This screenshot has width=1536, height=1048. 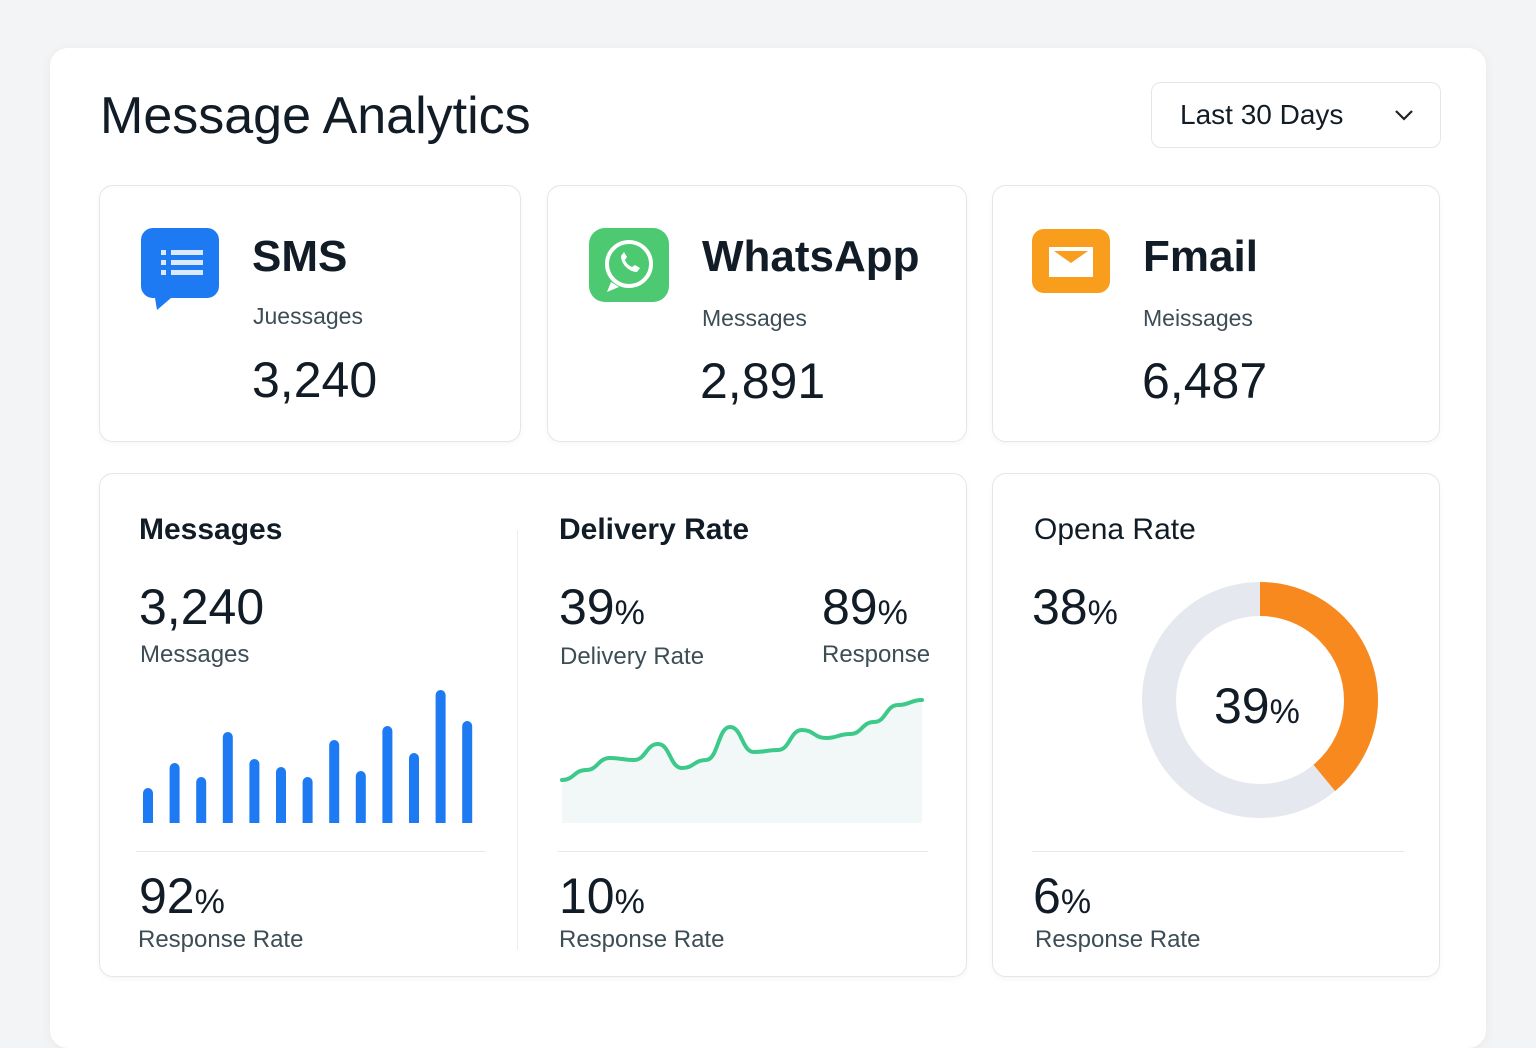 I want to click on messages-response-rate: 92%, so click(x=182, y=896).